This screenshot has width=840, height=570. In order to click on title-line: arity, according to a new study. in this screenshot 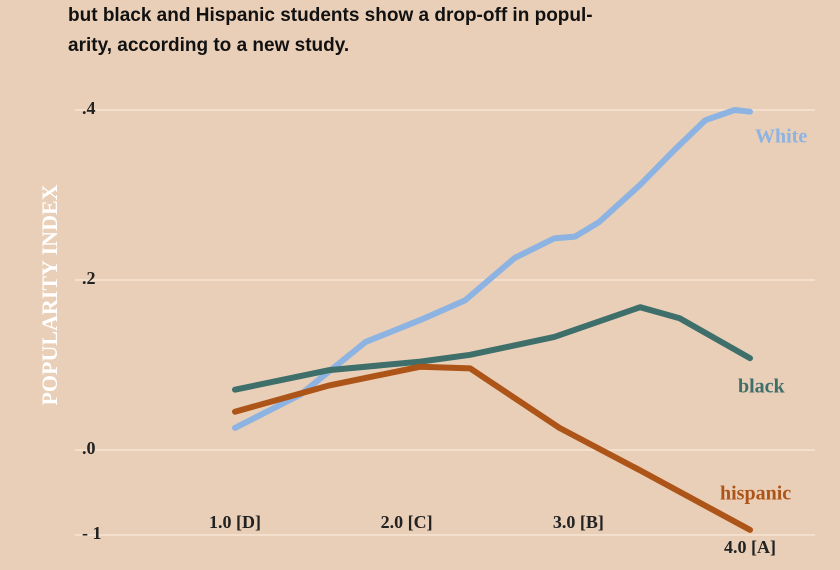, I will do `click(208, 45)`.